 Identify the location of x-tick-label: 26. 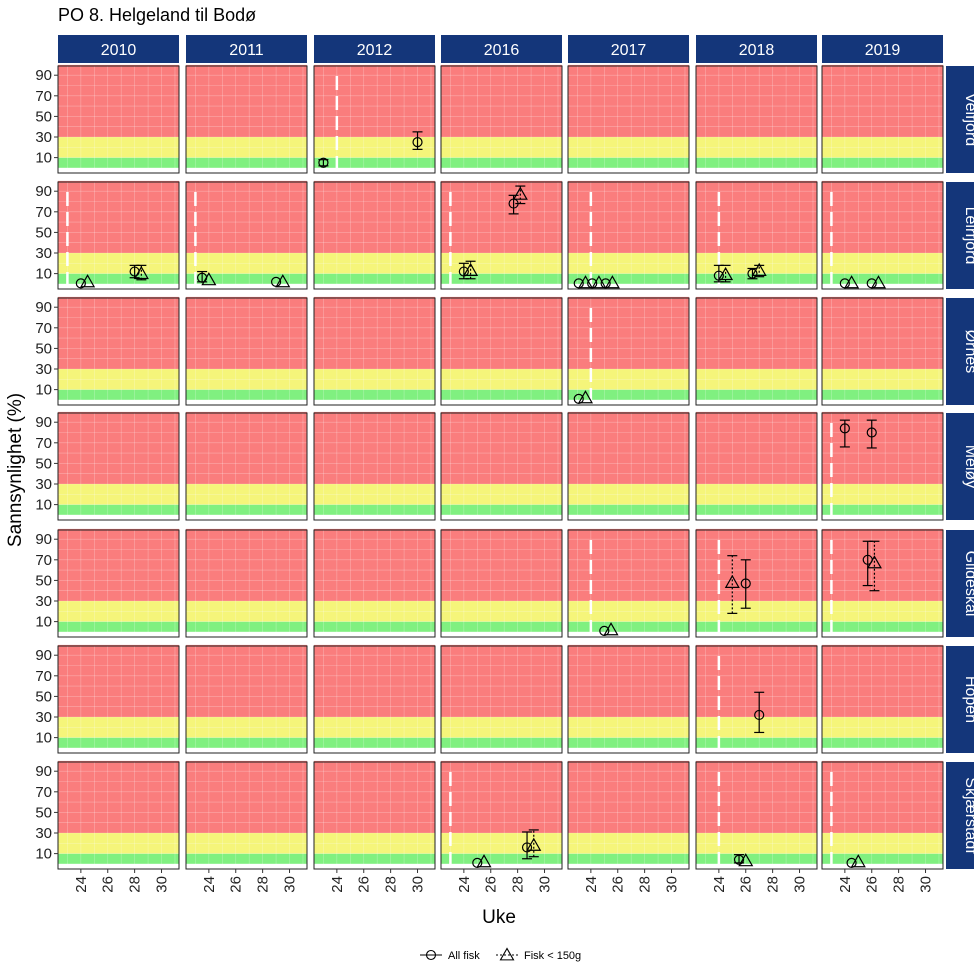
(618, 884).